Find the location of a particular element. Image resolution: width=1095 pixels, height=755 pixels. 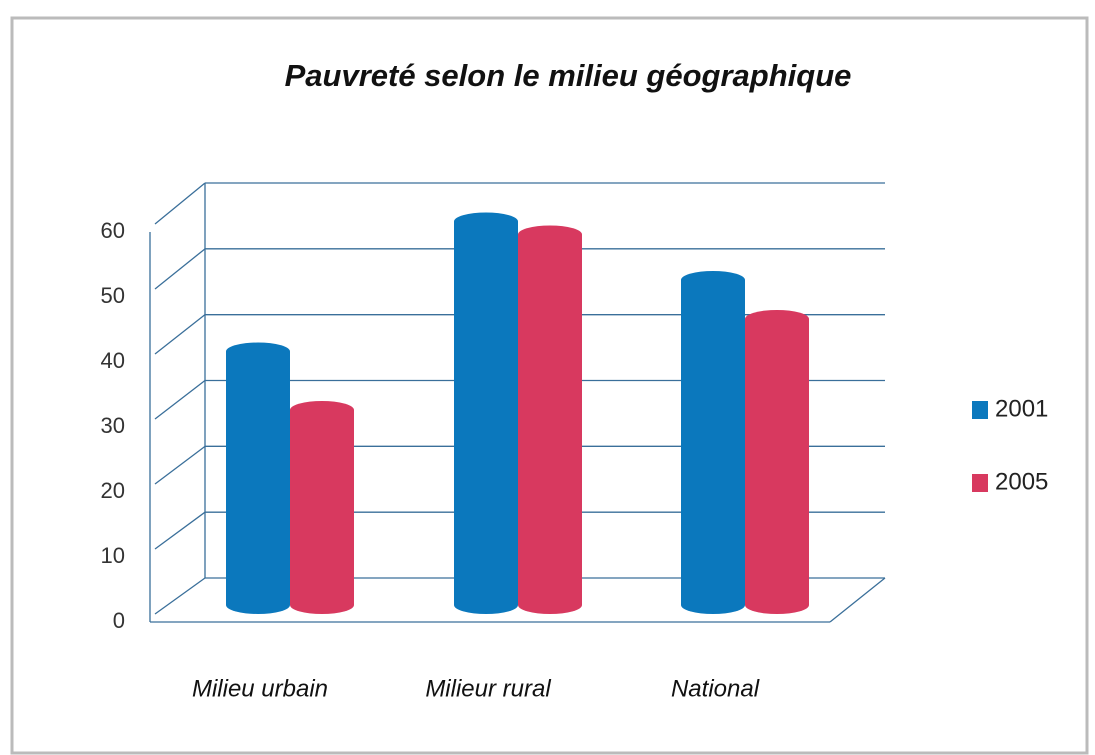

x-tick-label: National is located at coordinates (715, 688).